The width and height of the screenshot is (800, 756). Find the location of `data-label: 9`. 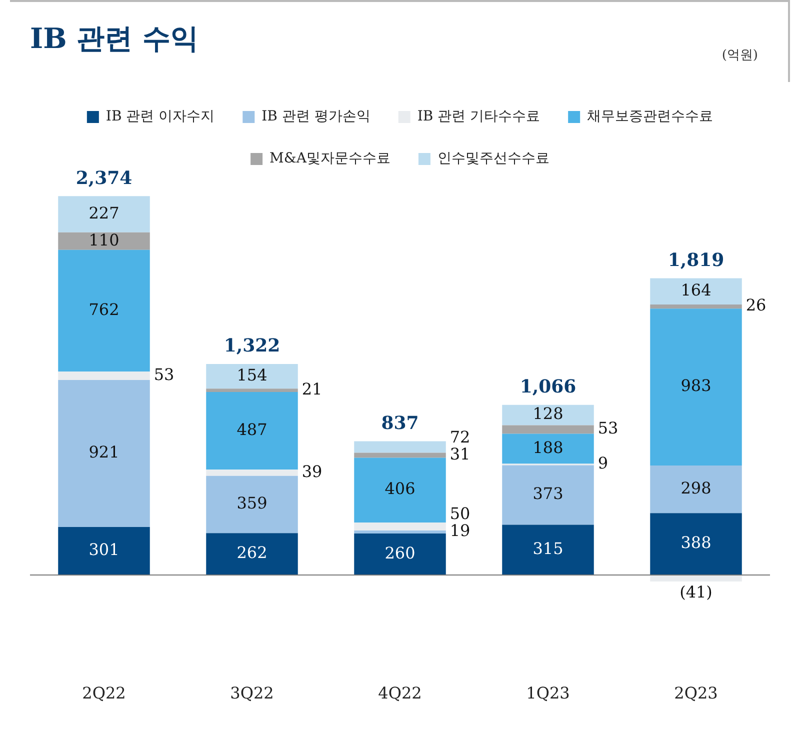

data-label: 9 is located at coordinates (603, 463).